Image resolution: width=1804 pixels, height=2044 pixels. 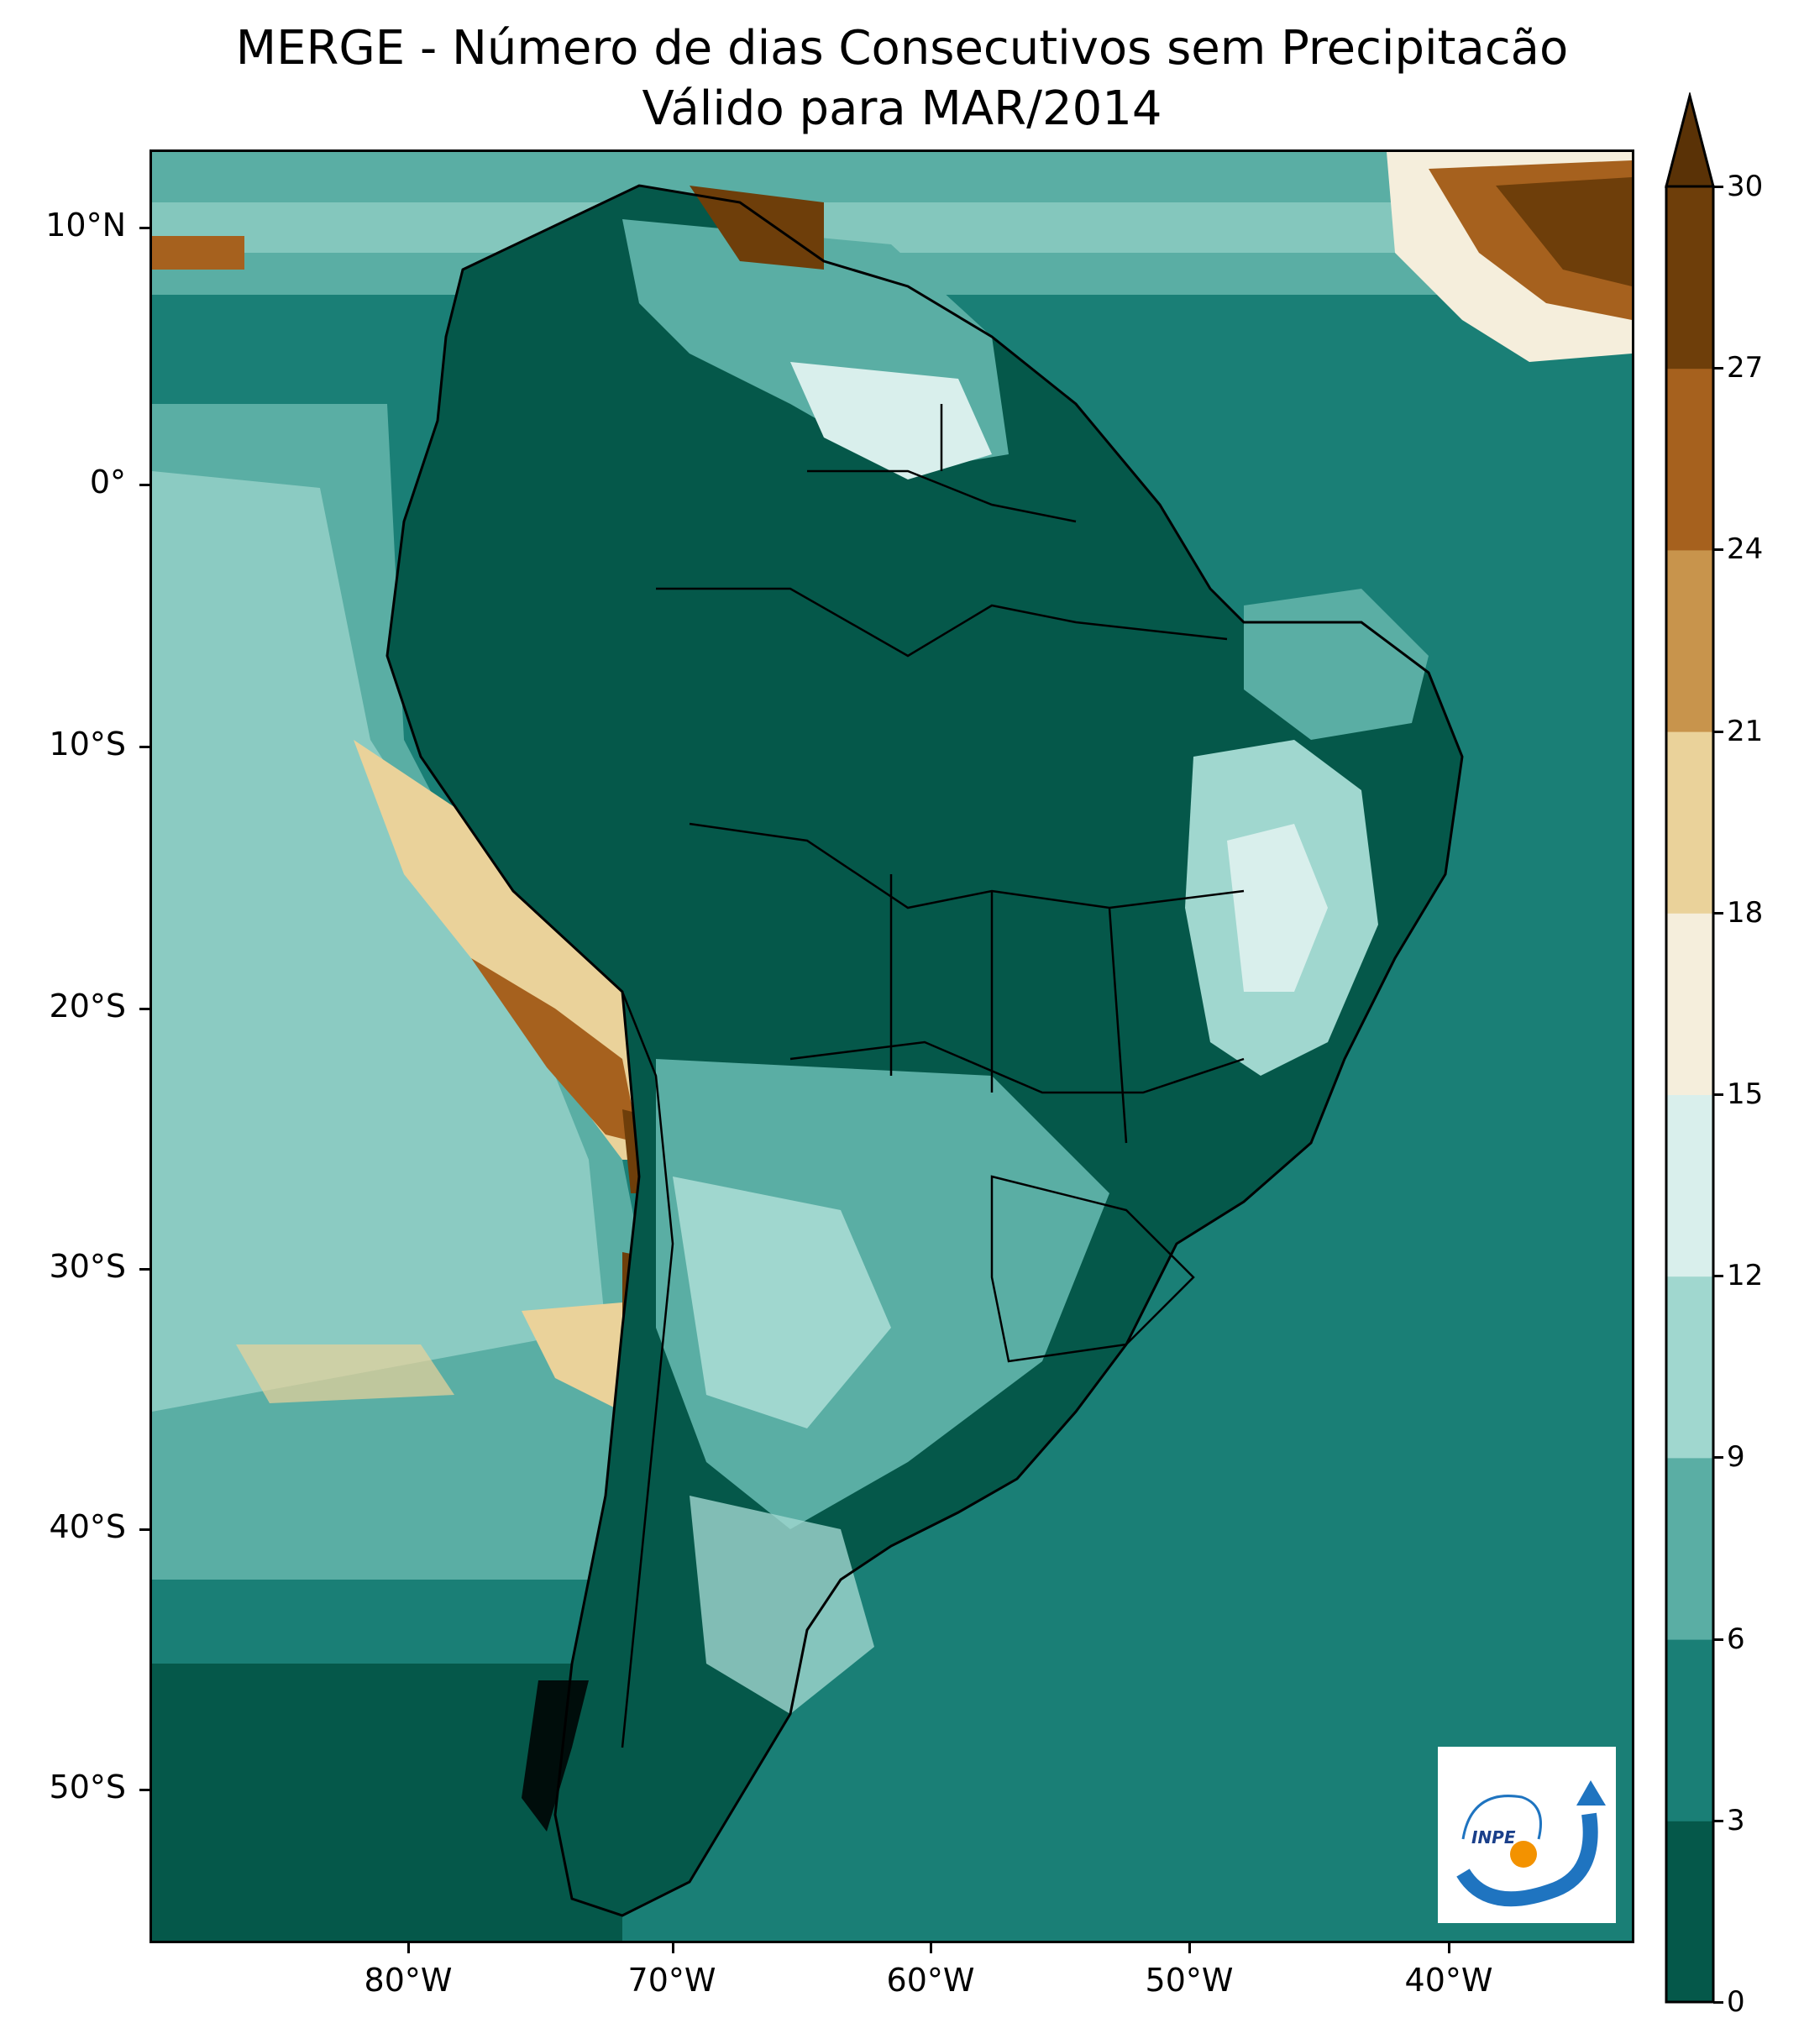 What do you see at coordinates (87, 1266) in the screenshot?
I see `lat-label: 30°S` at bounding box center [87, 1266].